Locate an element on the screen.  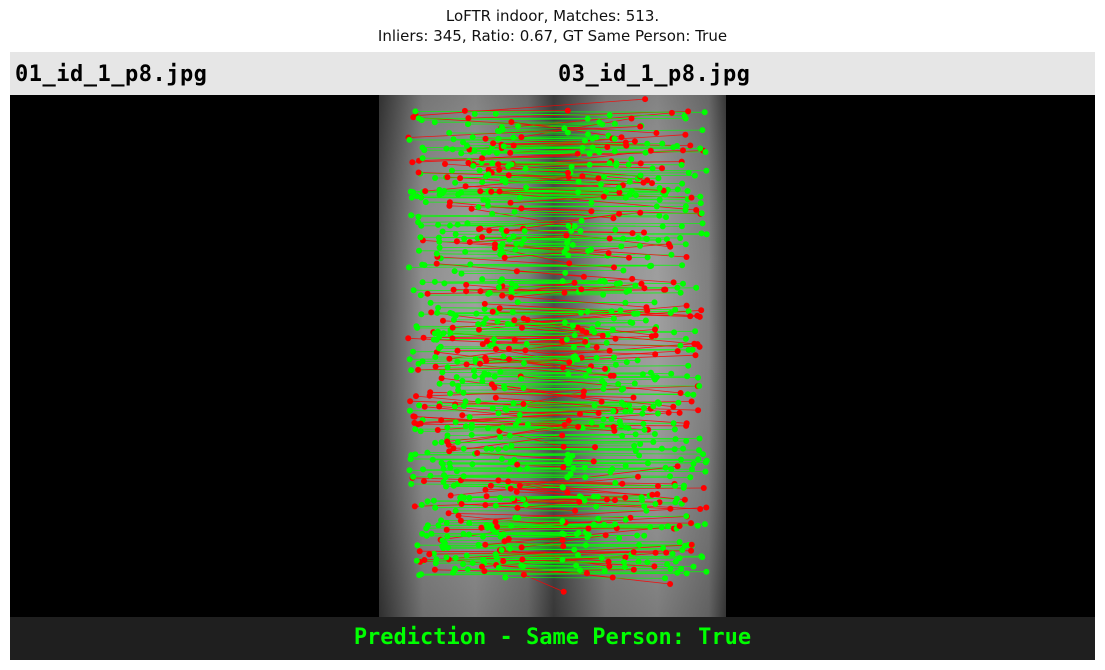
filename-header-bar: 01_id_1_p8.jpg 03_id_1_p8.jpg is located at coordinates (552, 73).